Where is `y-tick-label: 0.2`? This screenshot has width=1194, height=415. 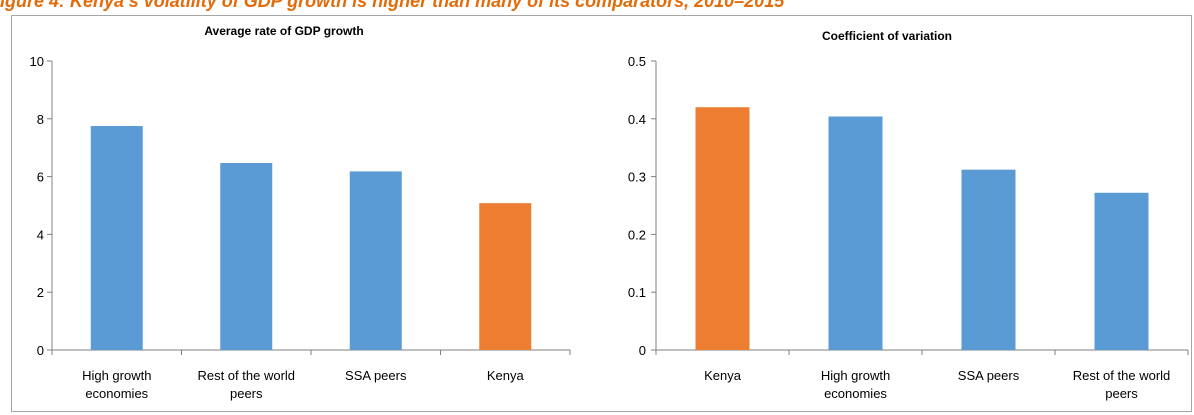
y-tick-label: 0.2 is located at coordinates (637, 234).